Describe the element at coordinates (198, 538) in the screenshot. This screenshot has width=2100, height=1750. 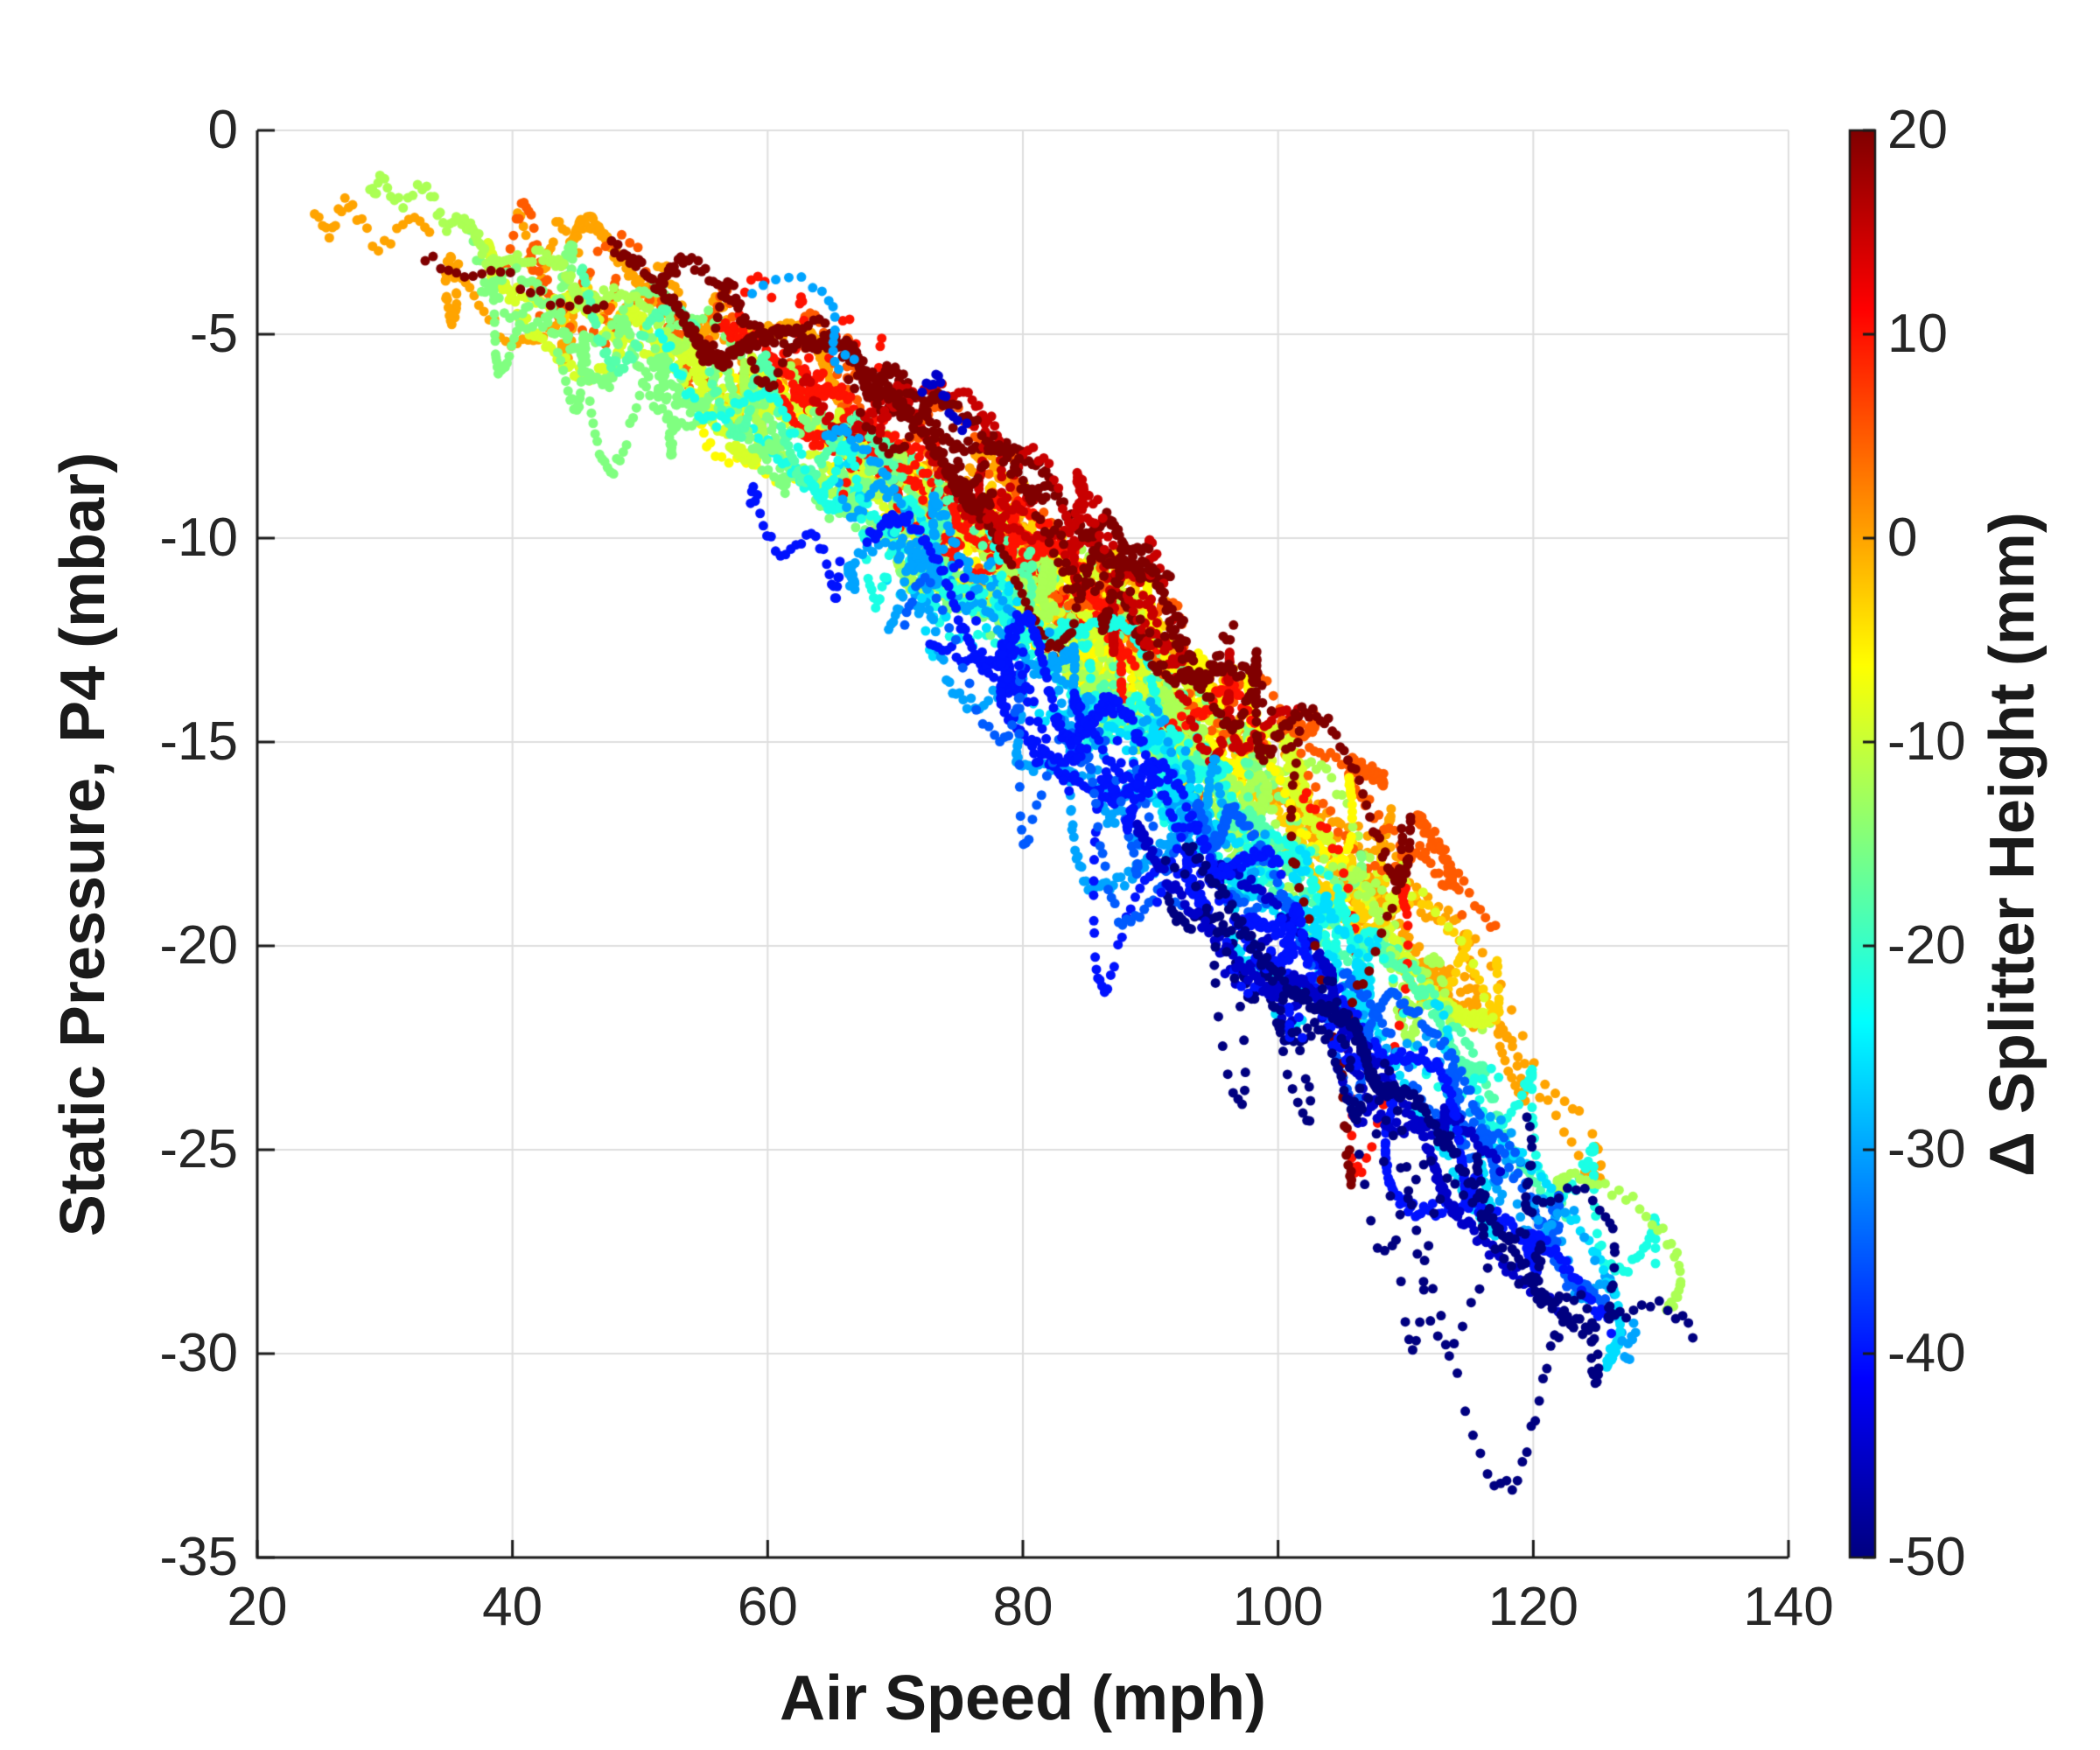
I see `y-tick-label: -10` at that location.